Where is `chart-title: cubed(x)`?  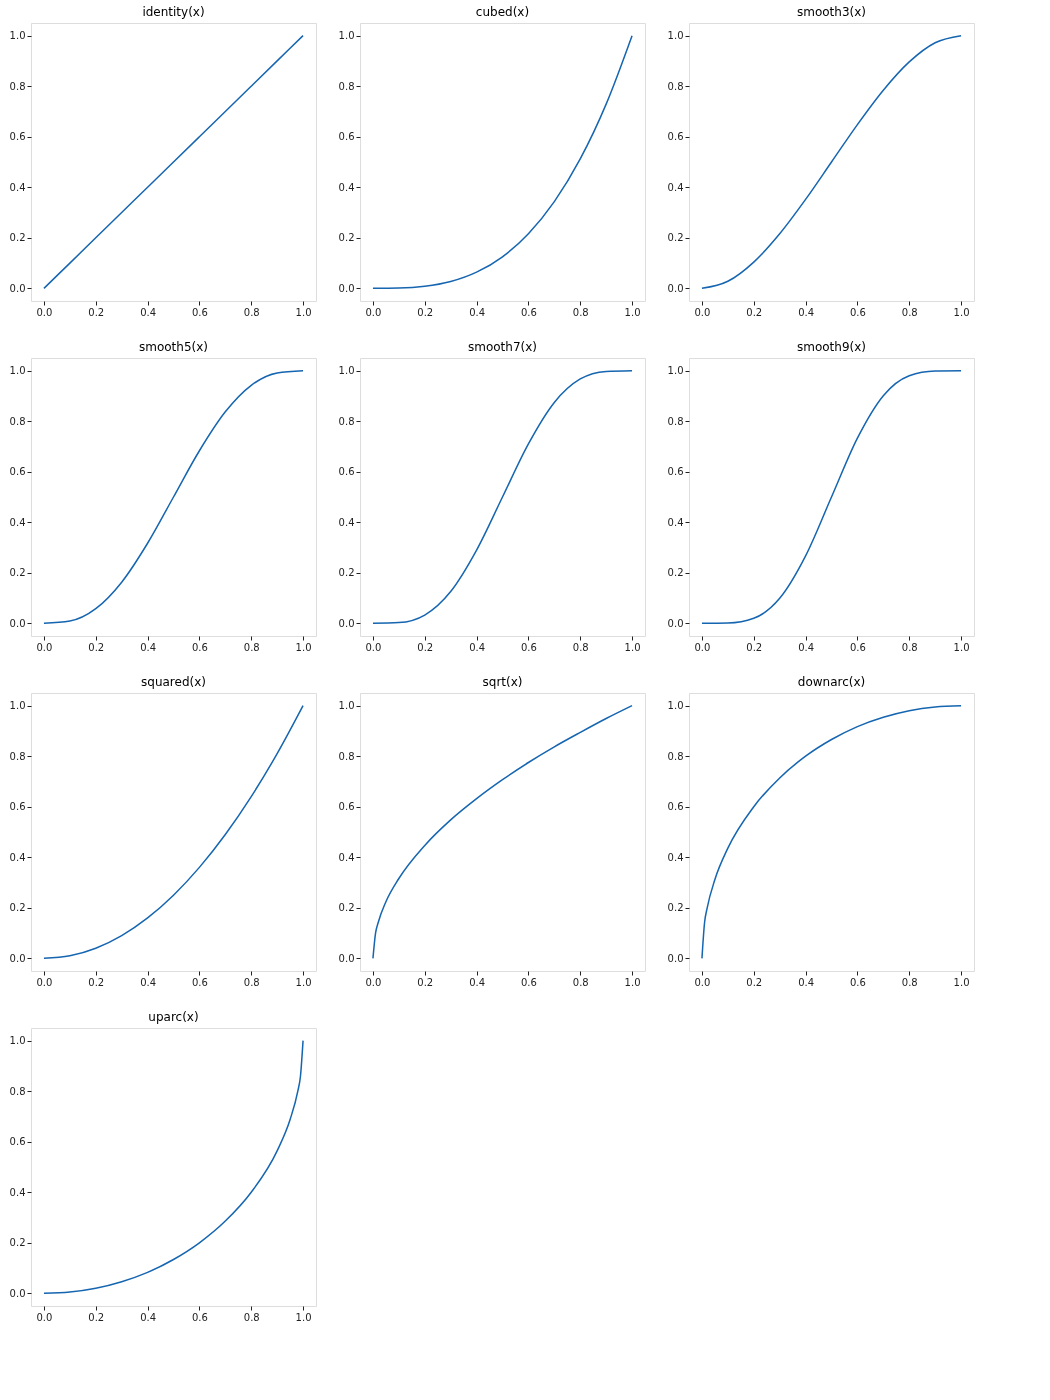
chart-title: cubed(x) is located at coordinates (502, 12).